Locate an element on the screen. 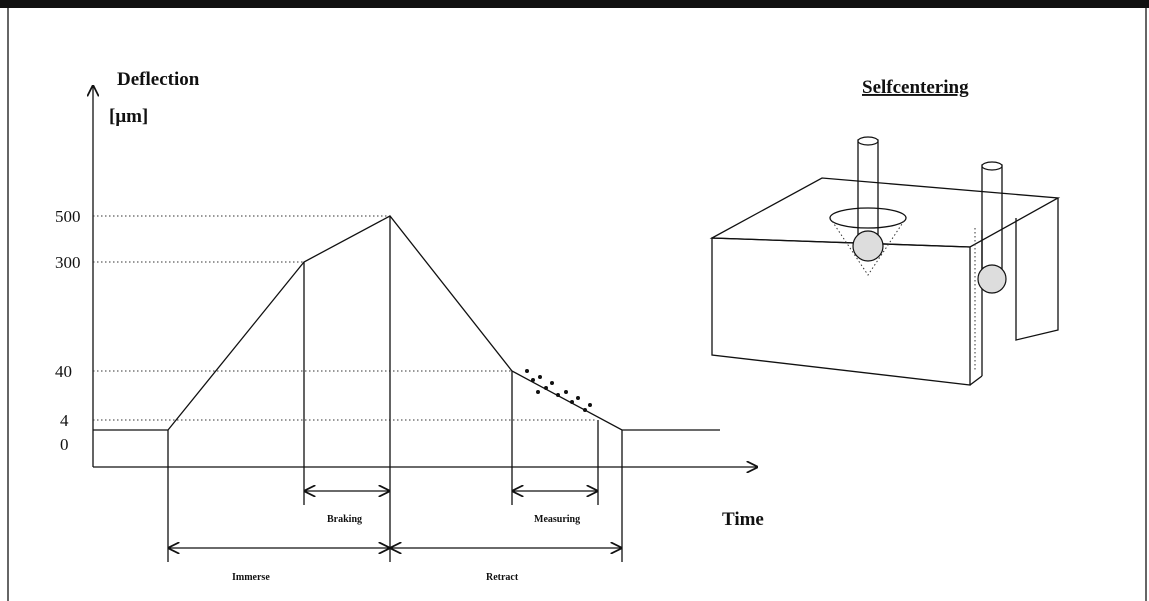 This screenshot has width=1149, height=601. level-label: 40 is located at coordinates (63, 371).